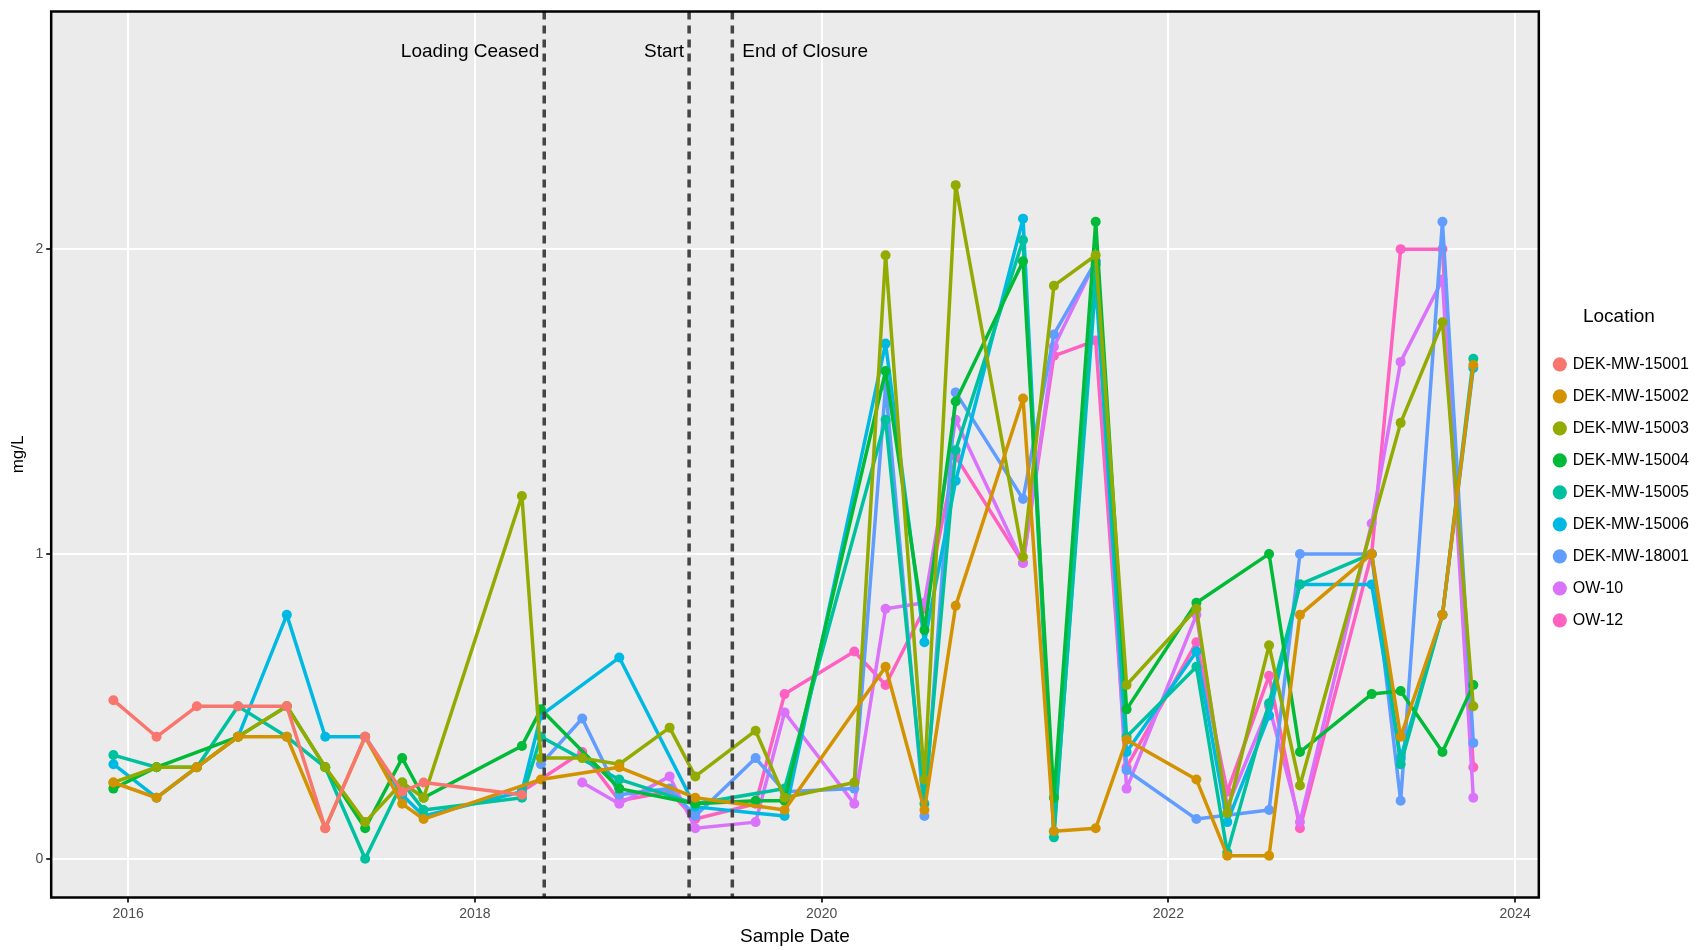  What do you see at coordinates (822, 912) in the screenshot?
I see `x-tick-label: 2020` at bounding box center [822, 912].